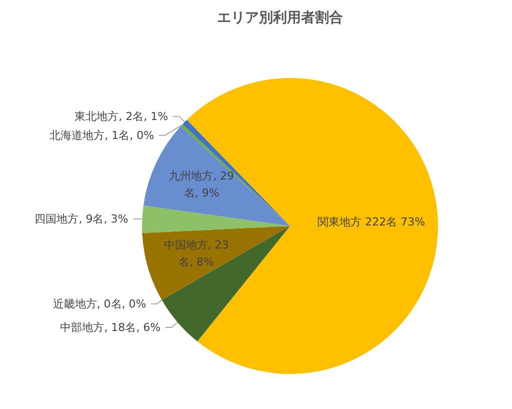 The image size is (512, 409). I want to click on slice-label: 中部地方, 18名, 6%, so click(110, 327).